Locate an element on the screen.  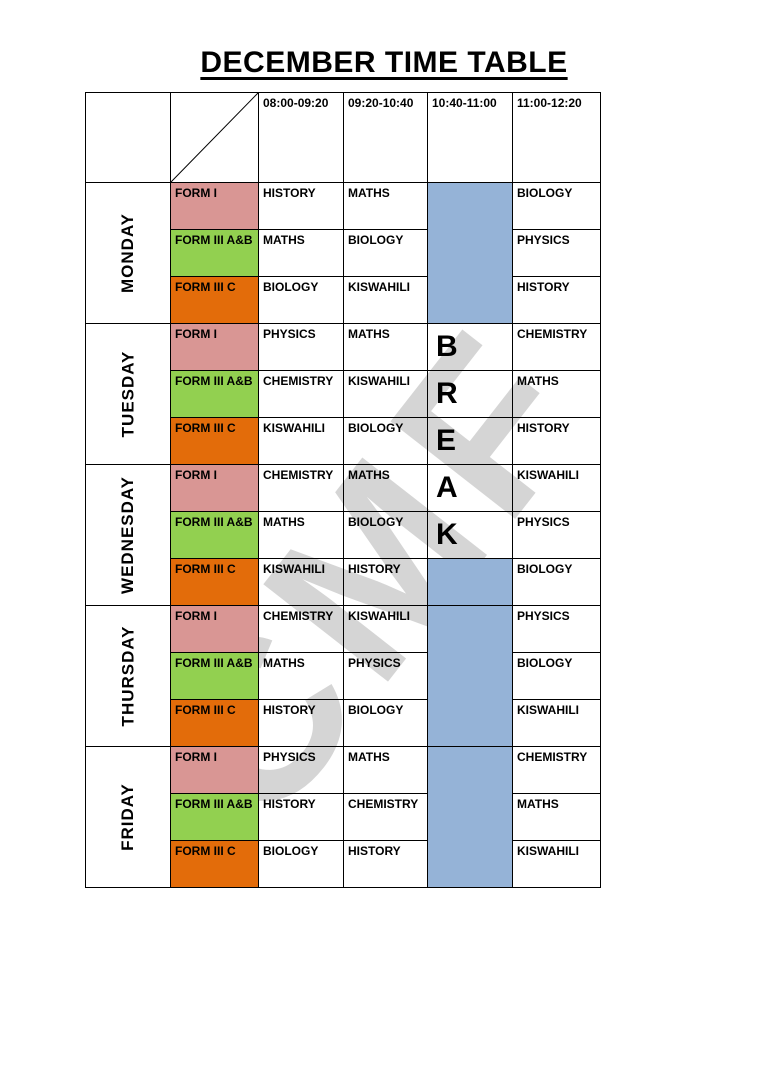
table-row: MONDAY FORM I HISTORY MATHS BIOLOGY is located at coordinates (343, 253).